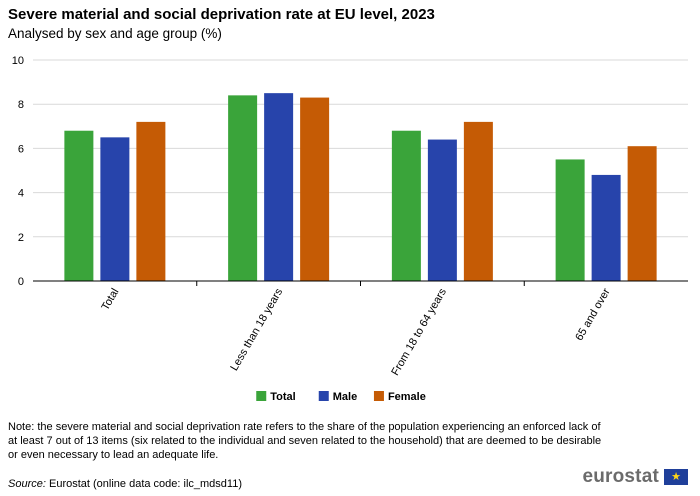  What do you see at coordinates (345, 397) in the screenshot?
I see `legend-label: Male` at bounding box center [345, 397].